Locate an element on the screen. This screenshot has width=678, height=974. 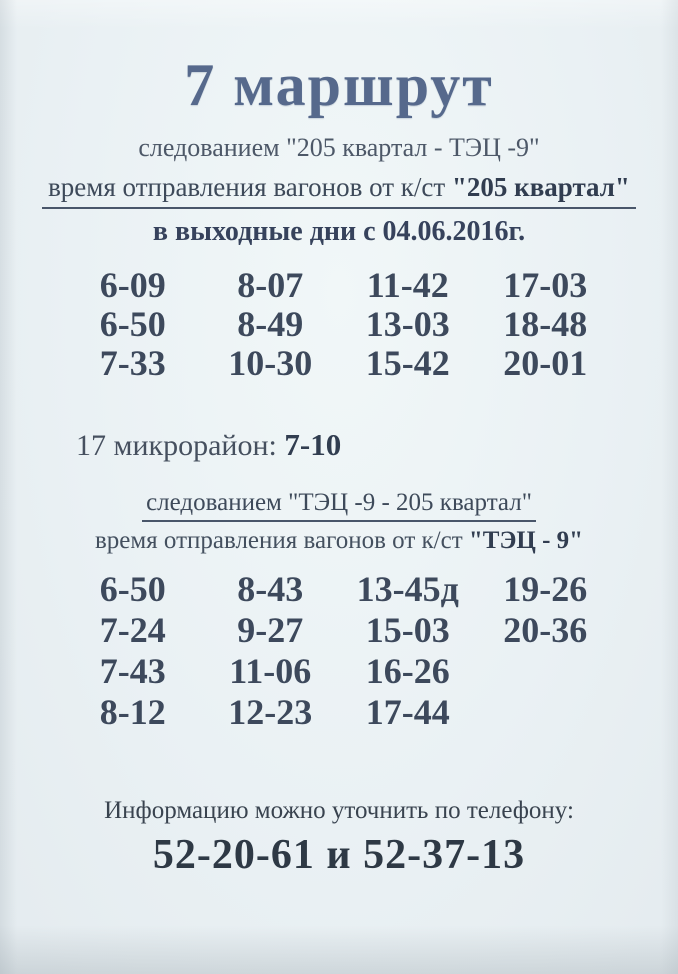
departure-time: 9-27 is located at coordinates (270, 630).